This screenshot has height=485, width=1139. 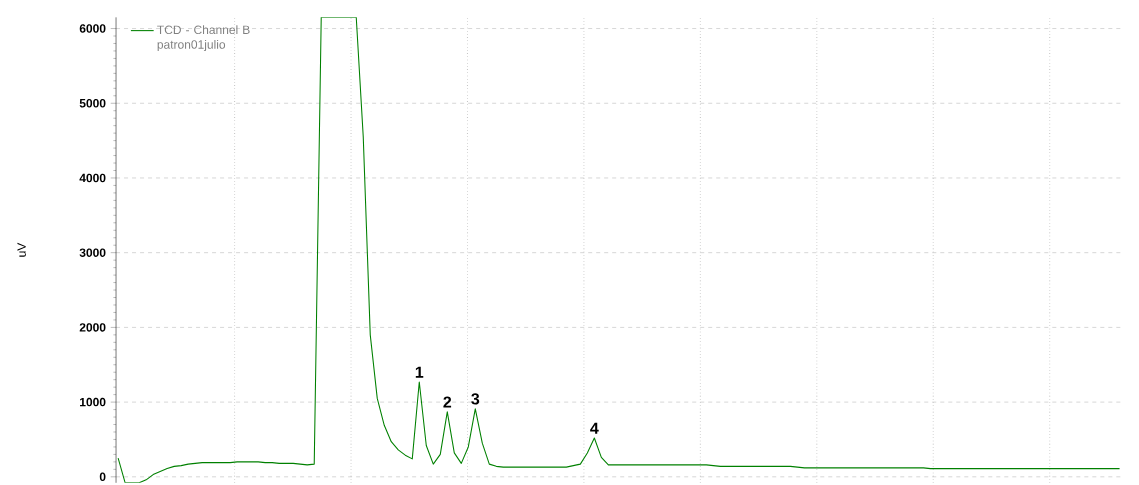 I want to click on y-tick-label: 6000, so click(x=92, y=28).